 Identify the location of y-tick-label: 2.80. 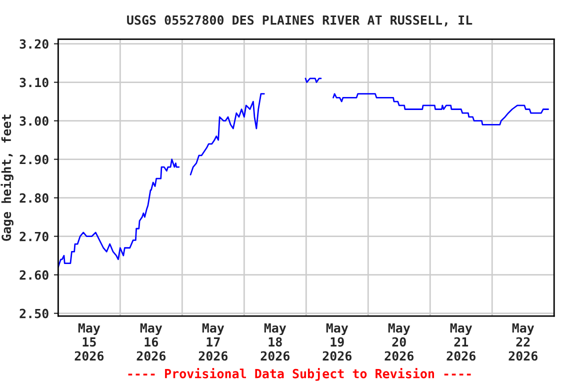
(34, 198).